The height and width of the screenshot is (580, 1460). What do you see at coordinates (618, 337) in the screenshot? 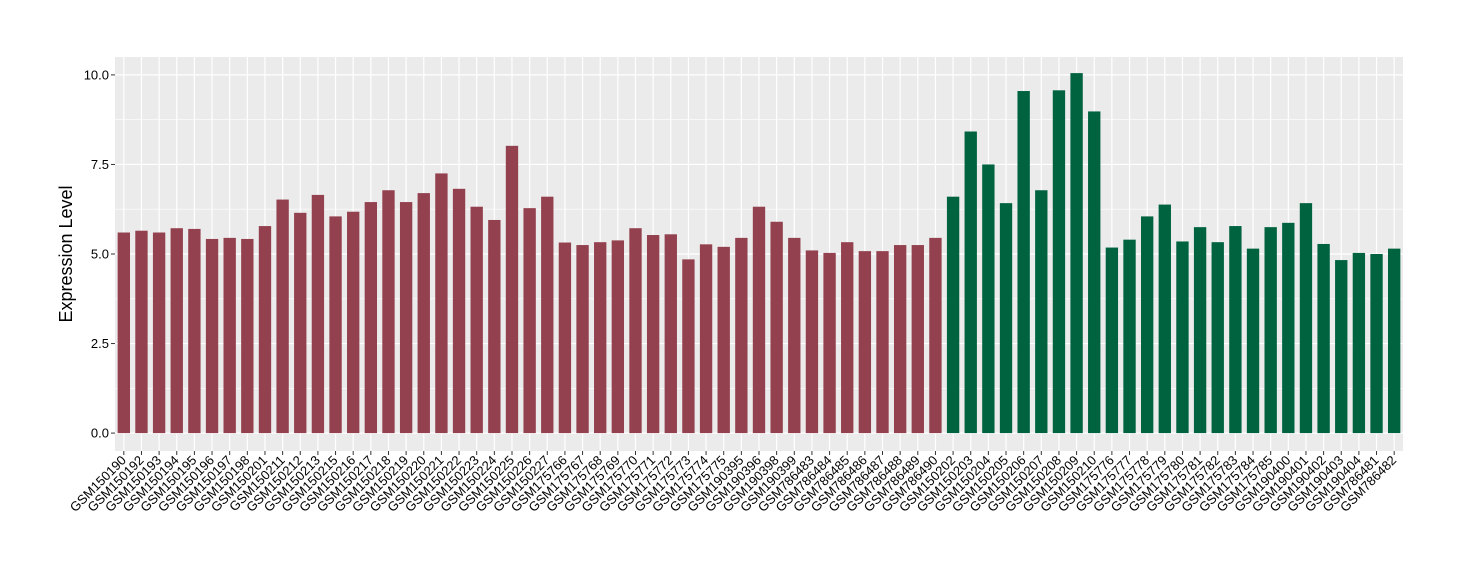
I see `bar-gsm175769` at bounding box center [618, 337].